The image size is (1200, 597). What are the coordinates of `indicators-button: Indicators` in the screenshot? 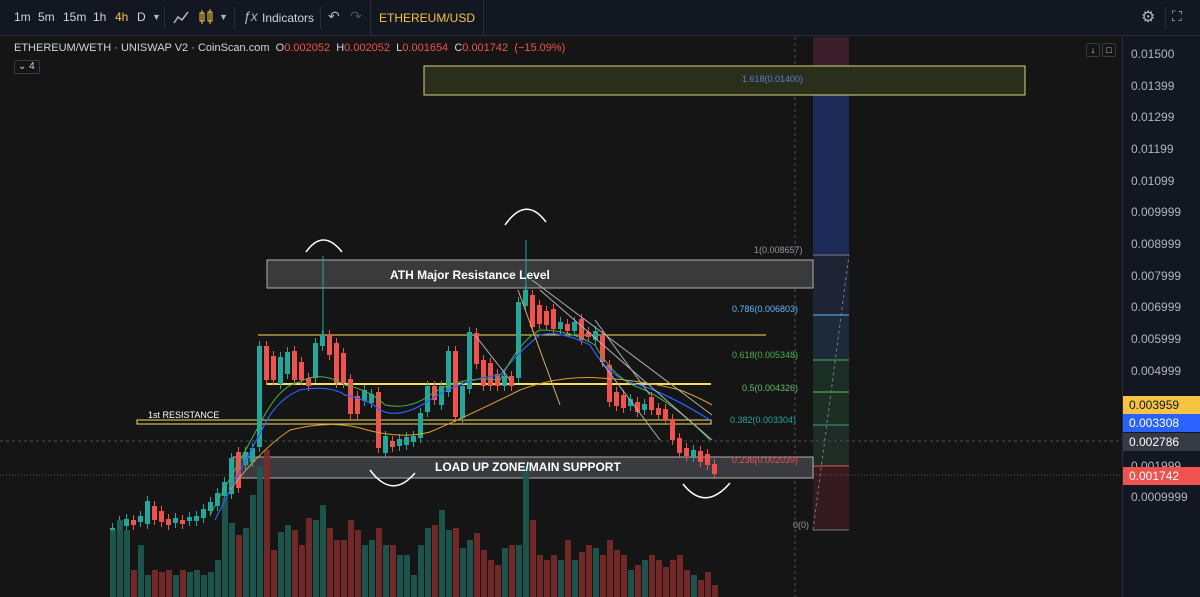 It's located at (288, 18).